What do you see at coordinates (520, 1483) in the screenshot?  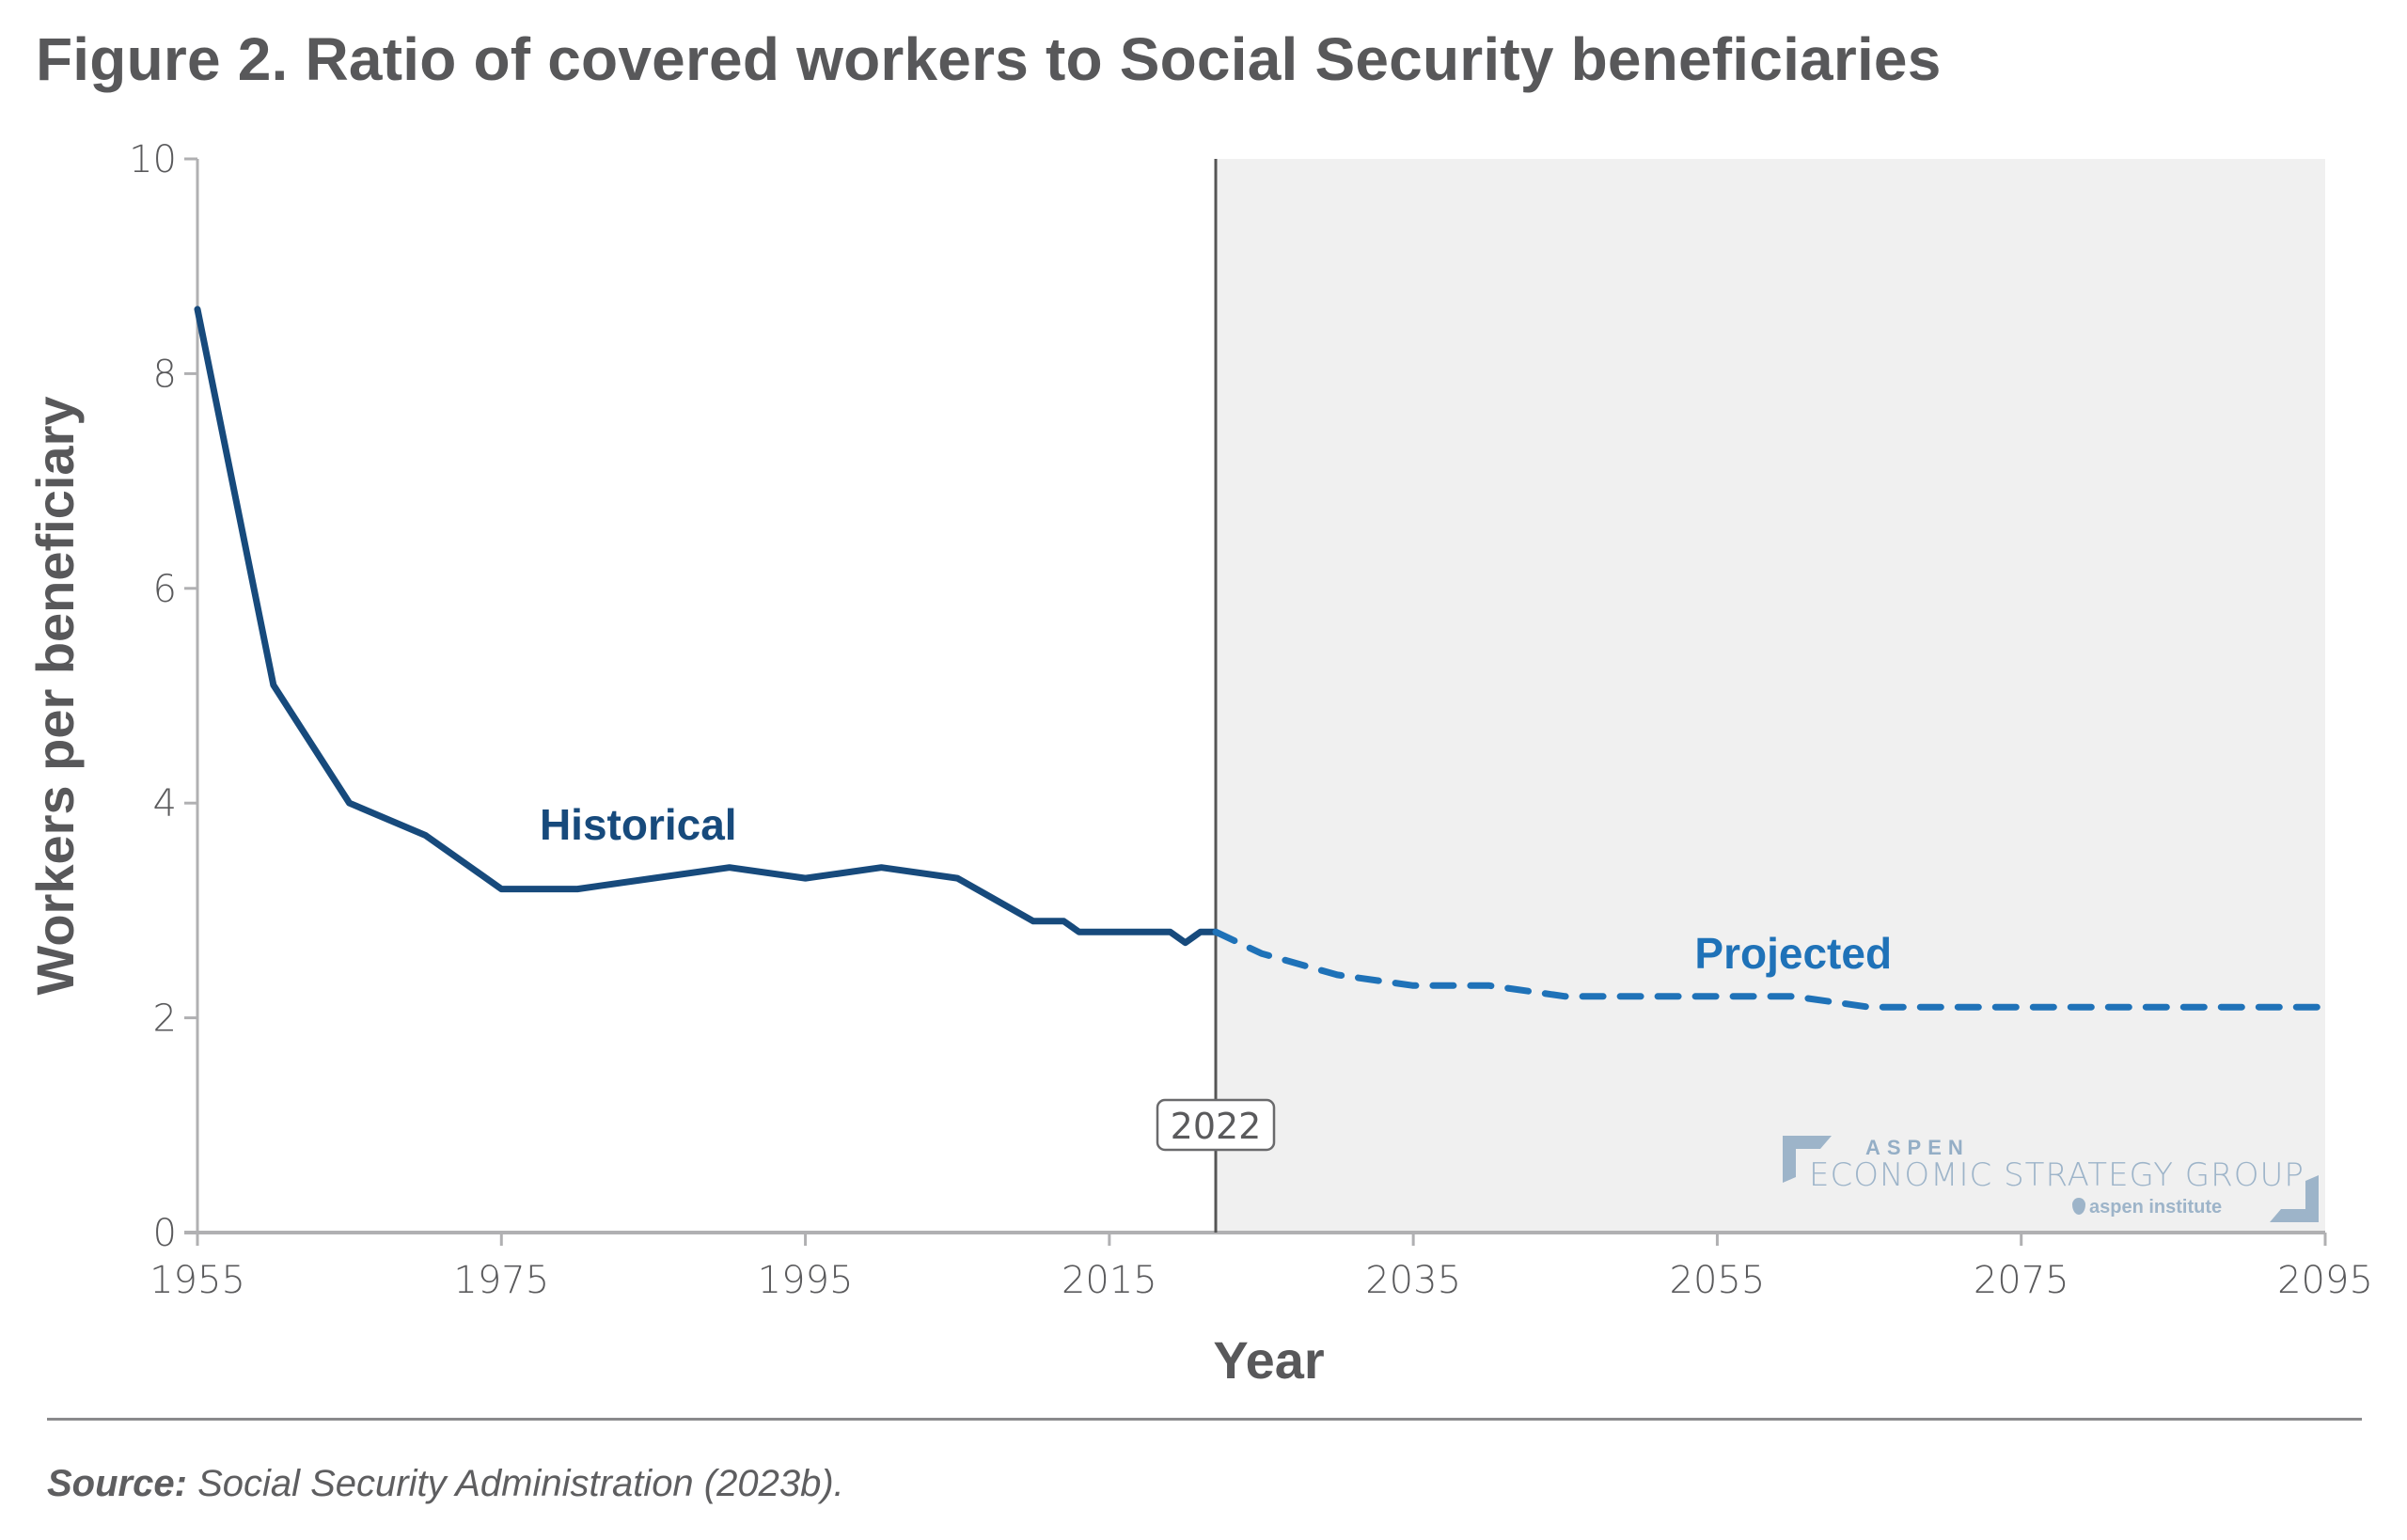 I see `source-text: Social Security Administration (2023b).` at bounding box center [520, 1483].